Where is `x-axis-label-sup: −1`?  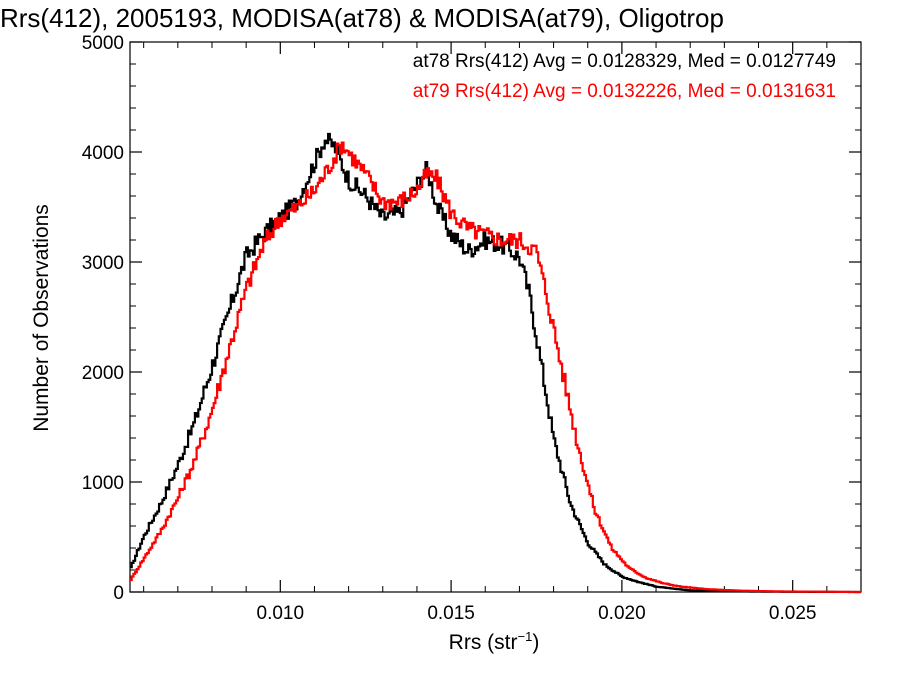 x-axis-label-sup: −1 is located at coordinates (525, 636).